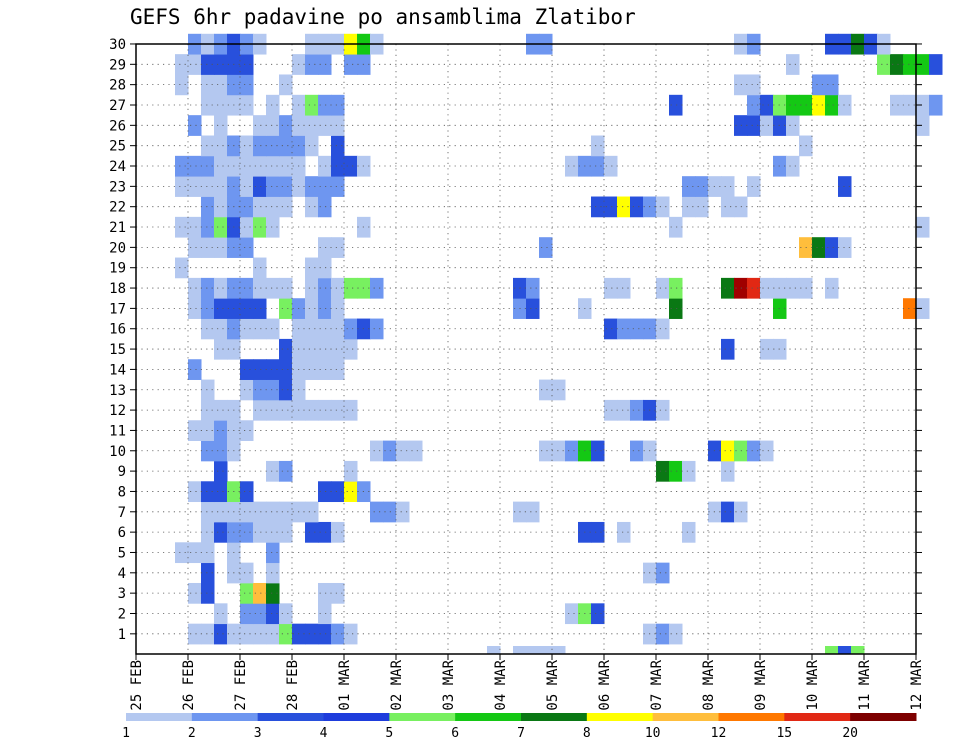 Image resolution: width=960 pixels, height=746 pixels. Describe the element at coordinates (709, 684) in the screenshot. I see `x-tick-label: 08 MAR` at that location.